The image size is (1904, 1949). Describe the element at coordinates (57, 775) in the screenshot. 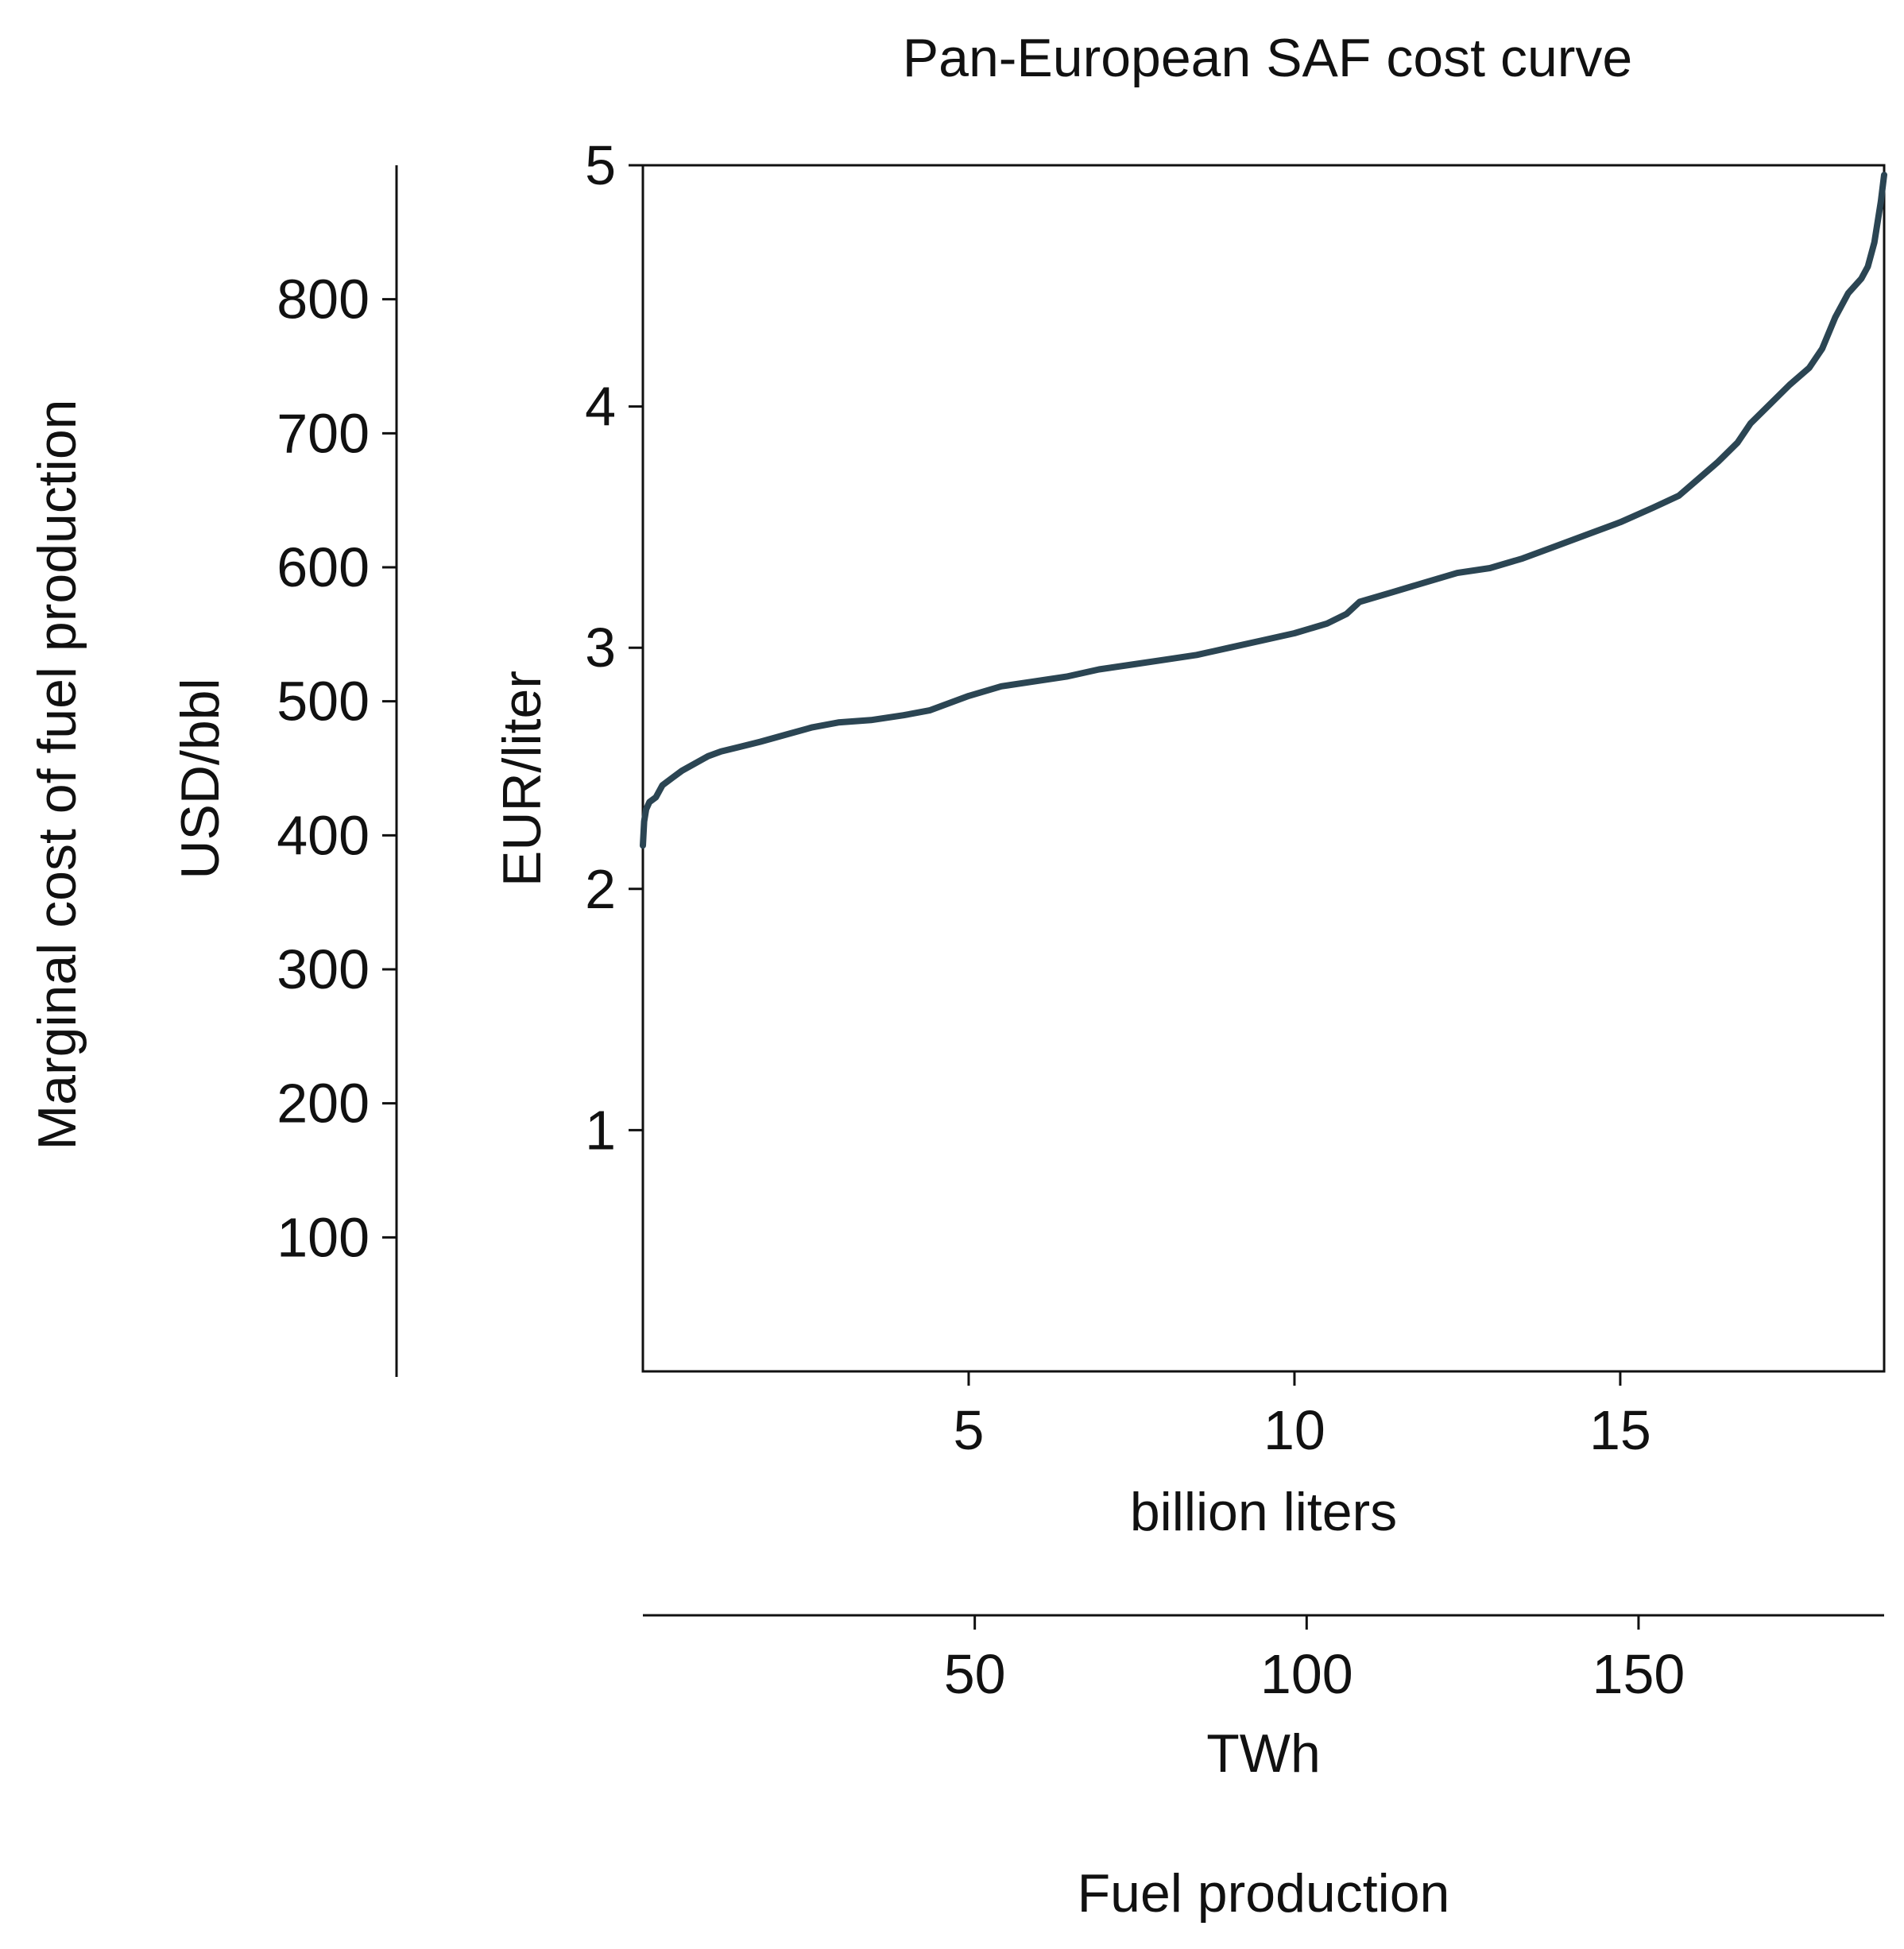

I see `outer-y-axis-label: Marginal cost of fuel production` at that location.